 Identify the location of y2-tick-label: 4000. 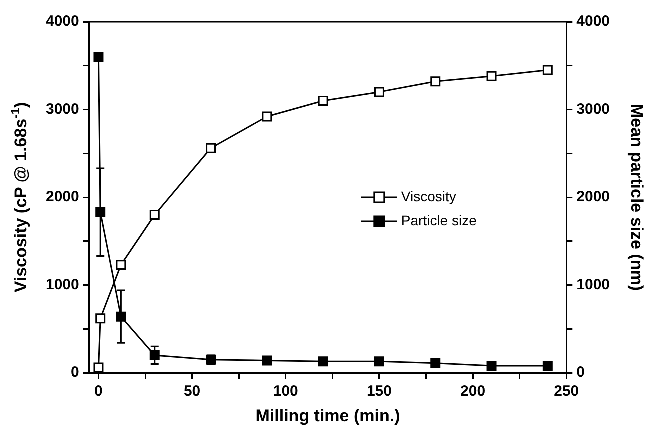
(593, 21).